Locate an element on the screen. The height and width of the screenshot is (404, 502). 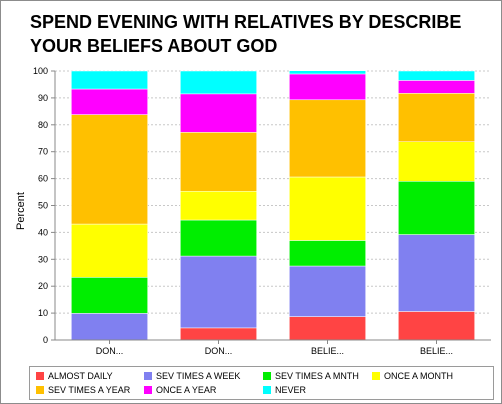
legend-item: NEVER is located at coordinates (284, 390).